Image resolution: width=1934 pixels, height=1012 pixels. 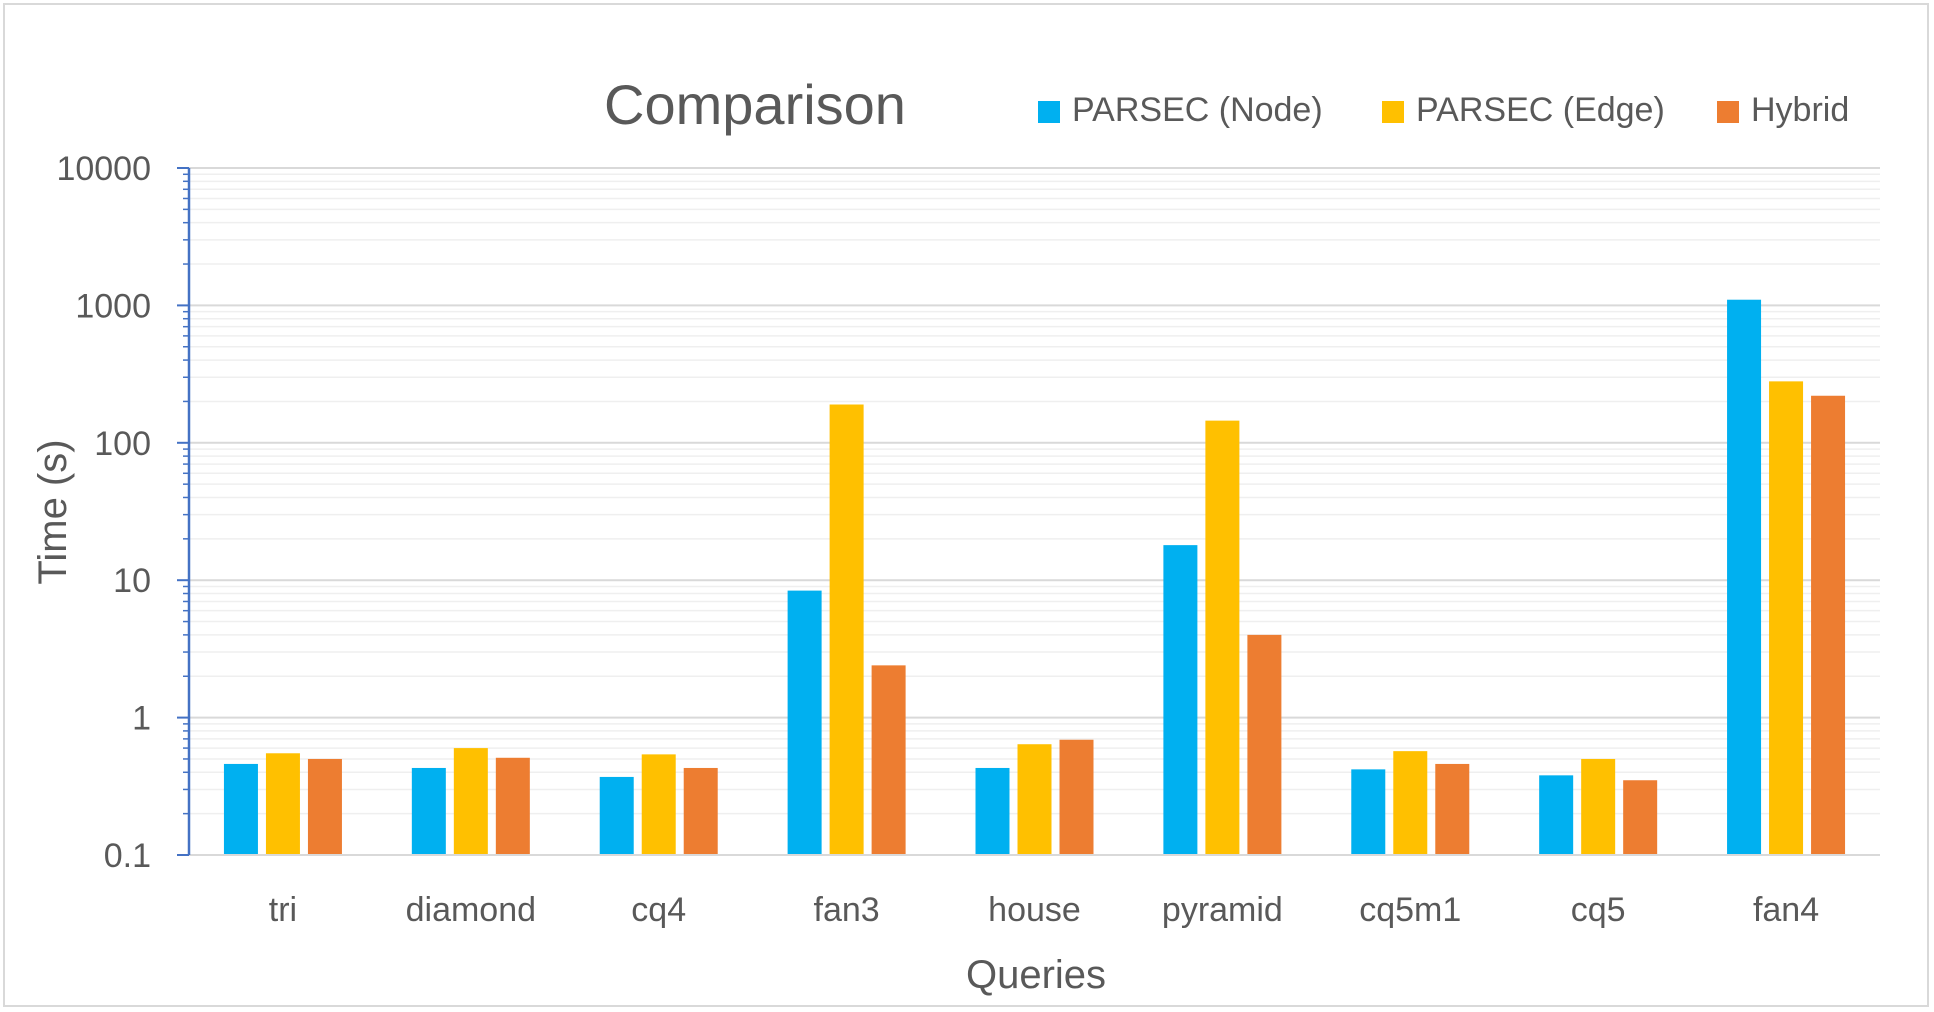 I want to click on bar-fan3-parsec-edge, so click(x=846, y=629).